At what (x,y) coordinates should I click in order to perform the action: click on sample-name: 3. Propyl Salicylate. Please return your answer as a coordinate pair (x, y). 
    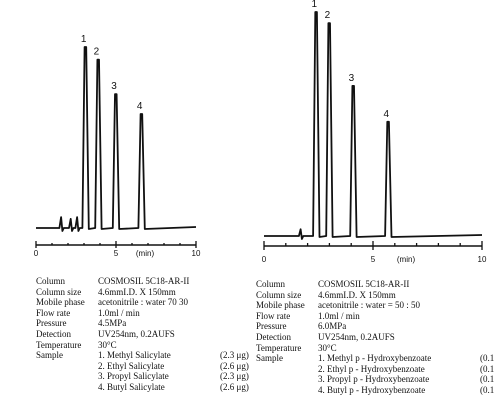
    Looking at the image, I should click on (133, 376).